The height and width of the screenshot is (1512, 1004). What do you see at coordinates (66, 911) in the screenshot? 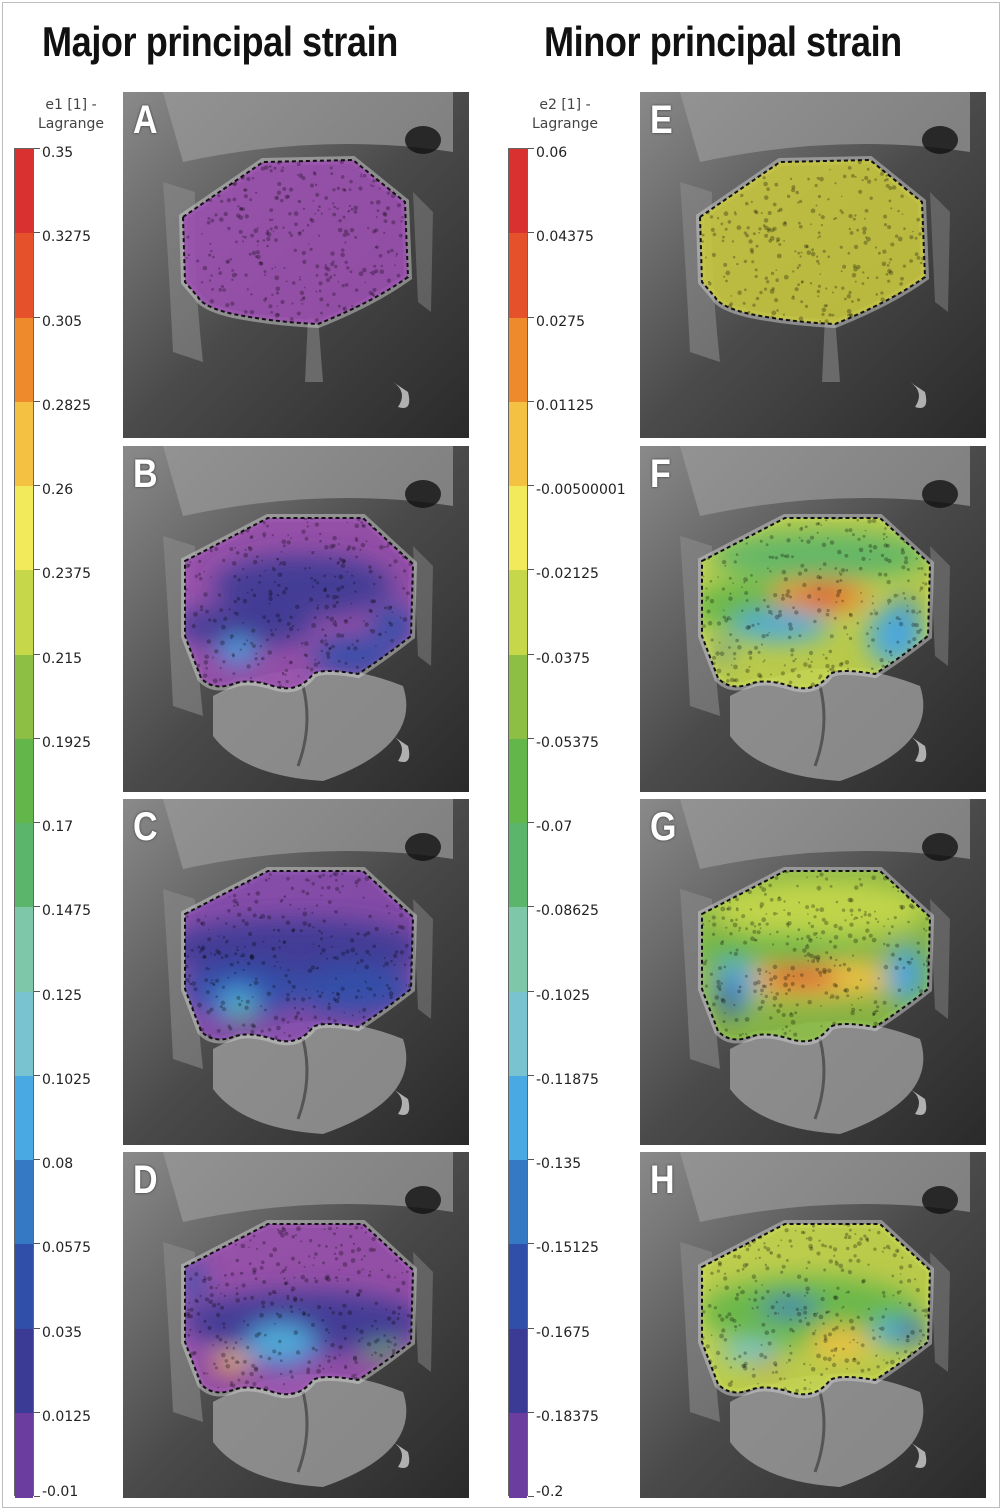
I see `colorbar-tick-label: 0.1475` at bounding box center [66, 911].